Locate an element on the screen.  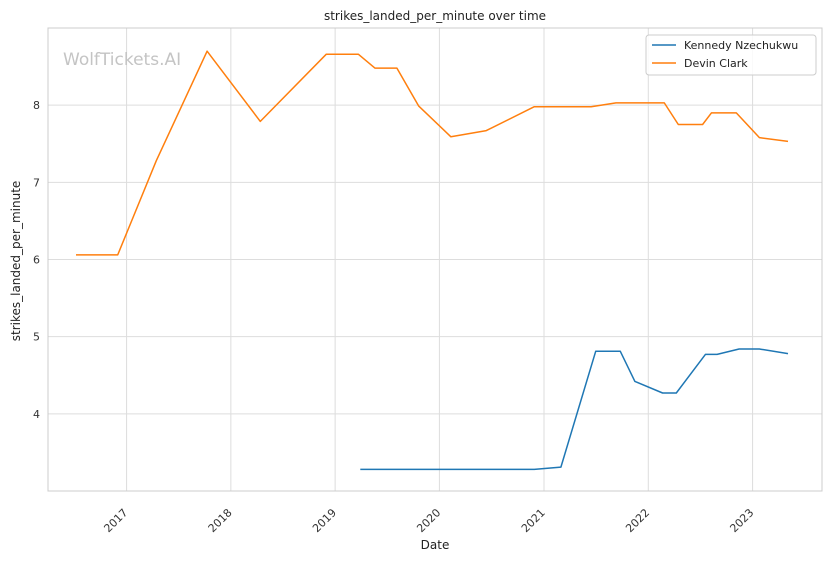
legend: Kennedy Nzechukwu Devin Clark is located at coordinates (731, 55).